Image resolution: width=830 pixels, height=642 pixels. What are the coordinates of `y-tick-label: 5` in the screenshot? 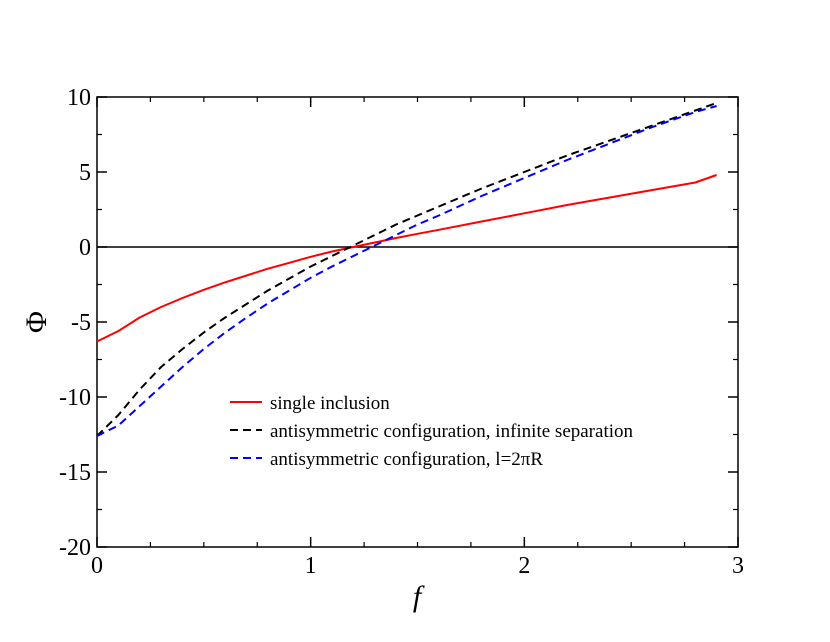 It's located at (85, 173).